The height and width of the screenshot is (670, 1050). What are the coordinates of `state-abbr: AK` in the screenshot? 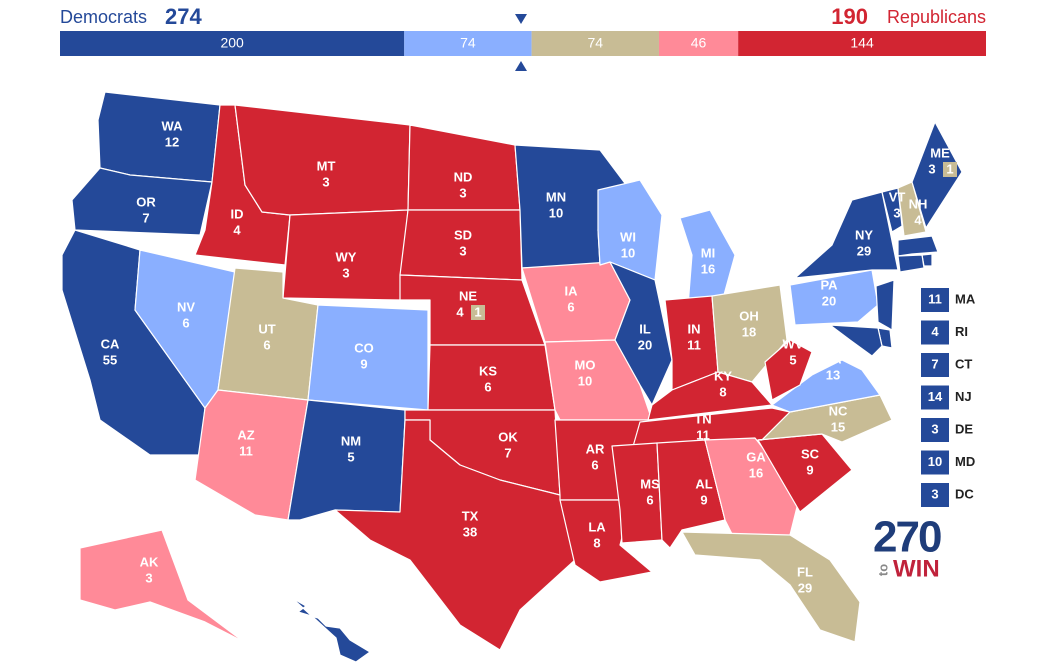 It's located at (149, 561).